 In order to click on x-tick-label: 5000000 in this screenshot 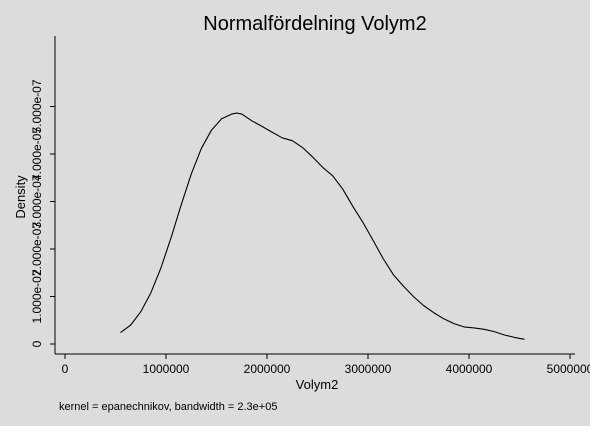, I will do `click(568, 369)`.